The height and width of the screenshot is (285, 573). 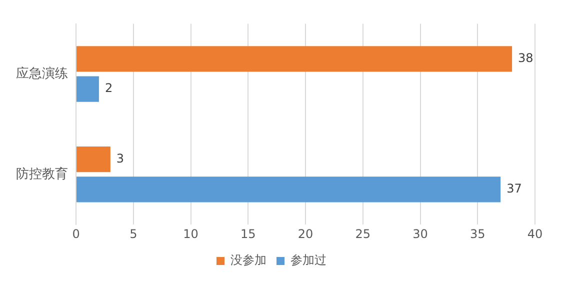 What do you see at coordinates (190, 233) in the screenshot?
I see `x-tick-label: 10` at bounding box center [190, 233].